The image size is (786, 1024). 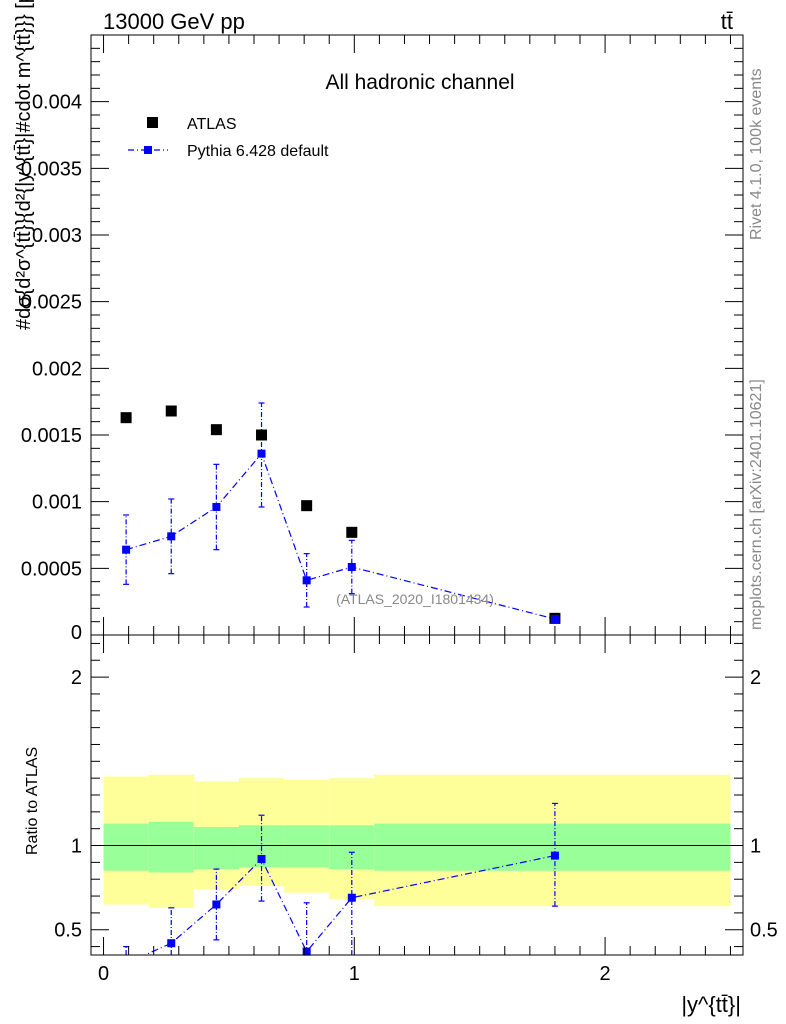 What do you see at coordinates (419, 82) in the screenshot?
I see `main-title: All hadronic channel` at bounding box center [419, 82].